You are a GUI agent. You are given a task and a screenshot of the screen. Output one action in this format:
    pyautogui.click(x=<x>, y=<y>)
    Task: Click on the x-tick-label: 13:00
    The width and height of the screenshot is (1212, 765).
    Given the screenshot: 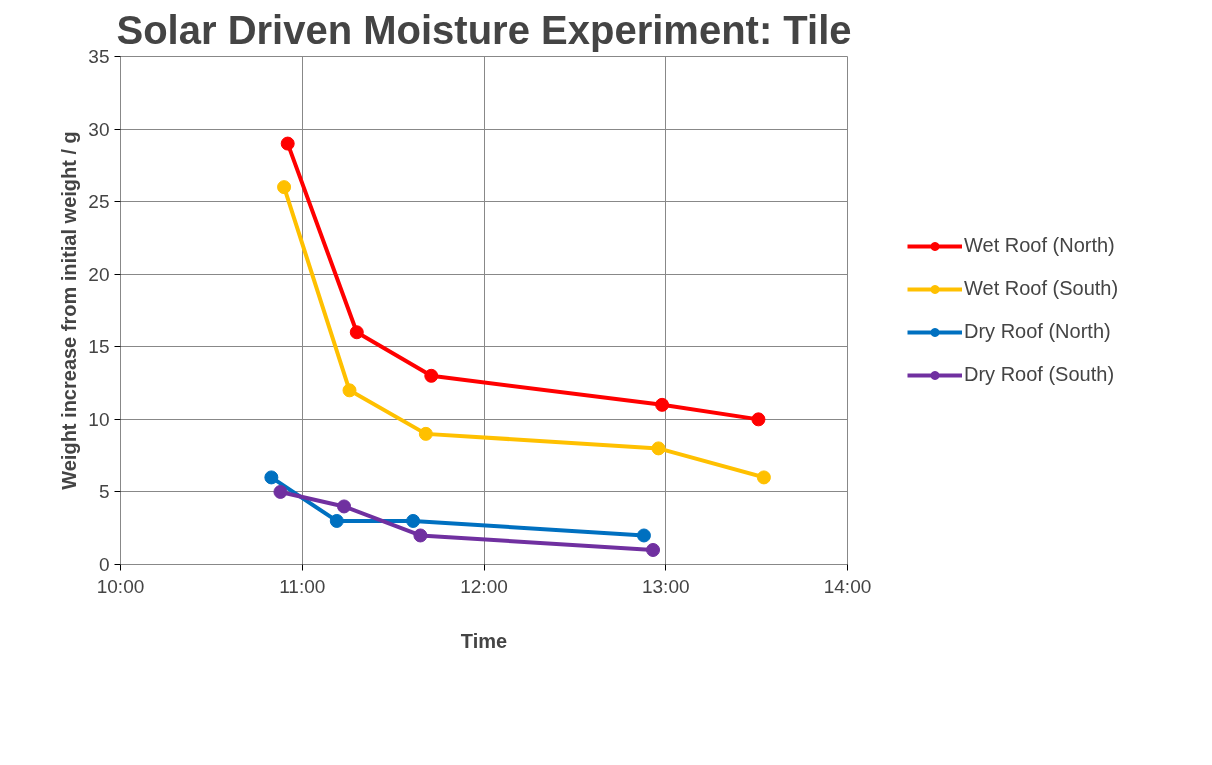 What is the action you would take?
    pyautogui.click(x=665, y=586)
    